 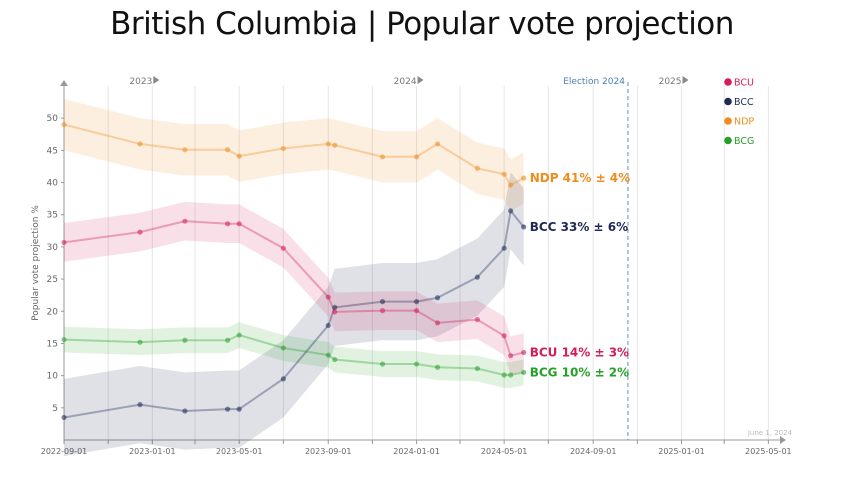 I want to click on ndp-band, so click(x=294, y=154).